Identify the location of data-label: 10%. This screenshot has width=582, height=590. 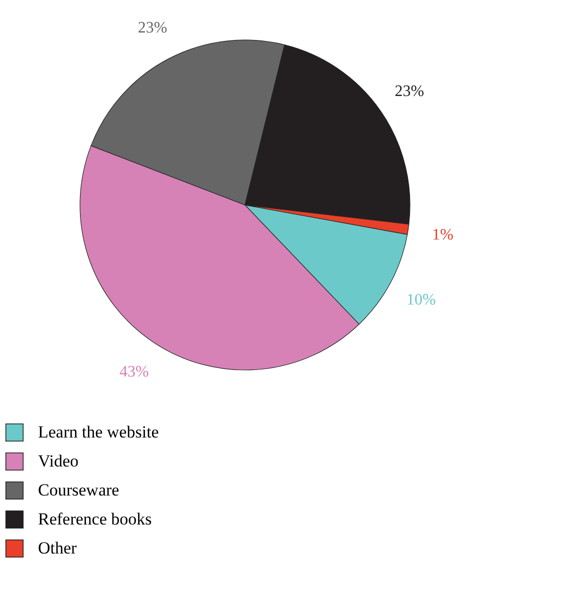
(421, 300).